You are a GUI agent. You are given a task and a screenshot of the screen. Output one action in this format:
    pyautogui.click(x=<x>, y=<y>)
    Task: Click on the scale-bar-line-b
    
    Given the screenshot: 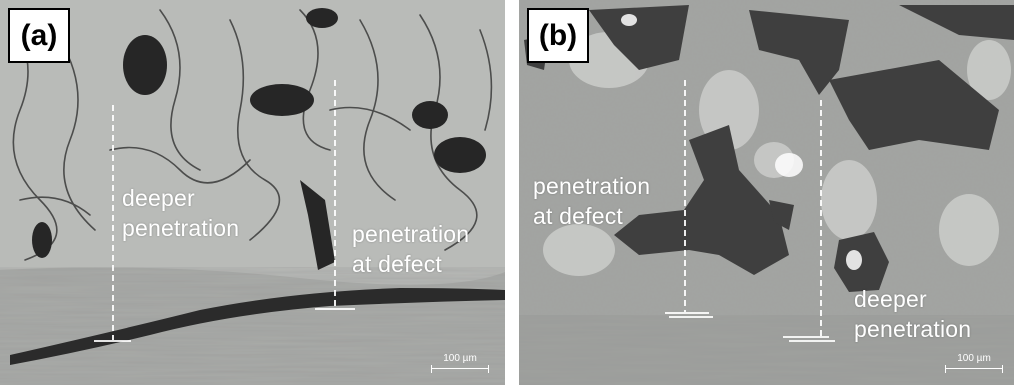 What is the action you would take?
    pyautogui.click(x=974, y=369)
    